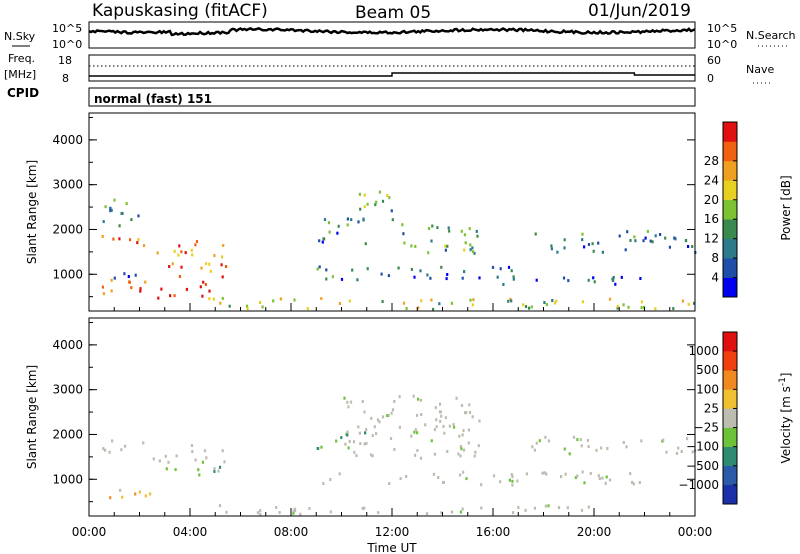  What do you see at coordinates (711, 239) in the screenshot?
I see `colorbar-tick-label: 12` at bounding box center [711, 239].